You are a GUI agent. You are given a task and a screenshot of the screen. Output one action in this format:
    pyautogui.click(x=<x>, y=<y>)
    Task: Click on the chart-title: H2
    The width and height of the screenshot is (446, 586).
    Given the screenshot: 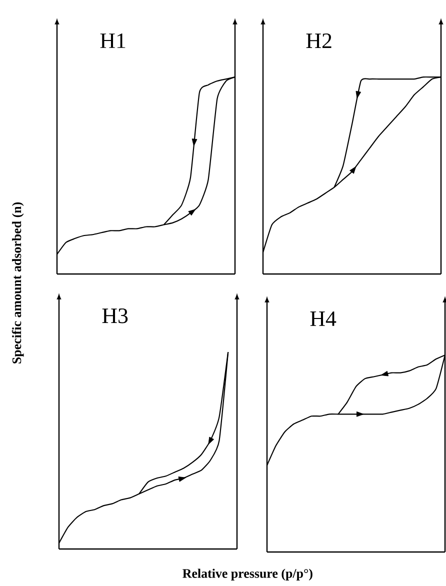 What is the action you would take?
    pyautogui.click(x=319, y=40)
    